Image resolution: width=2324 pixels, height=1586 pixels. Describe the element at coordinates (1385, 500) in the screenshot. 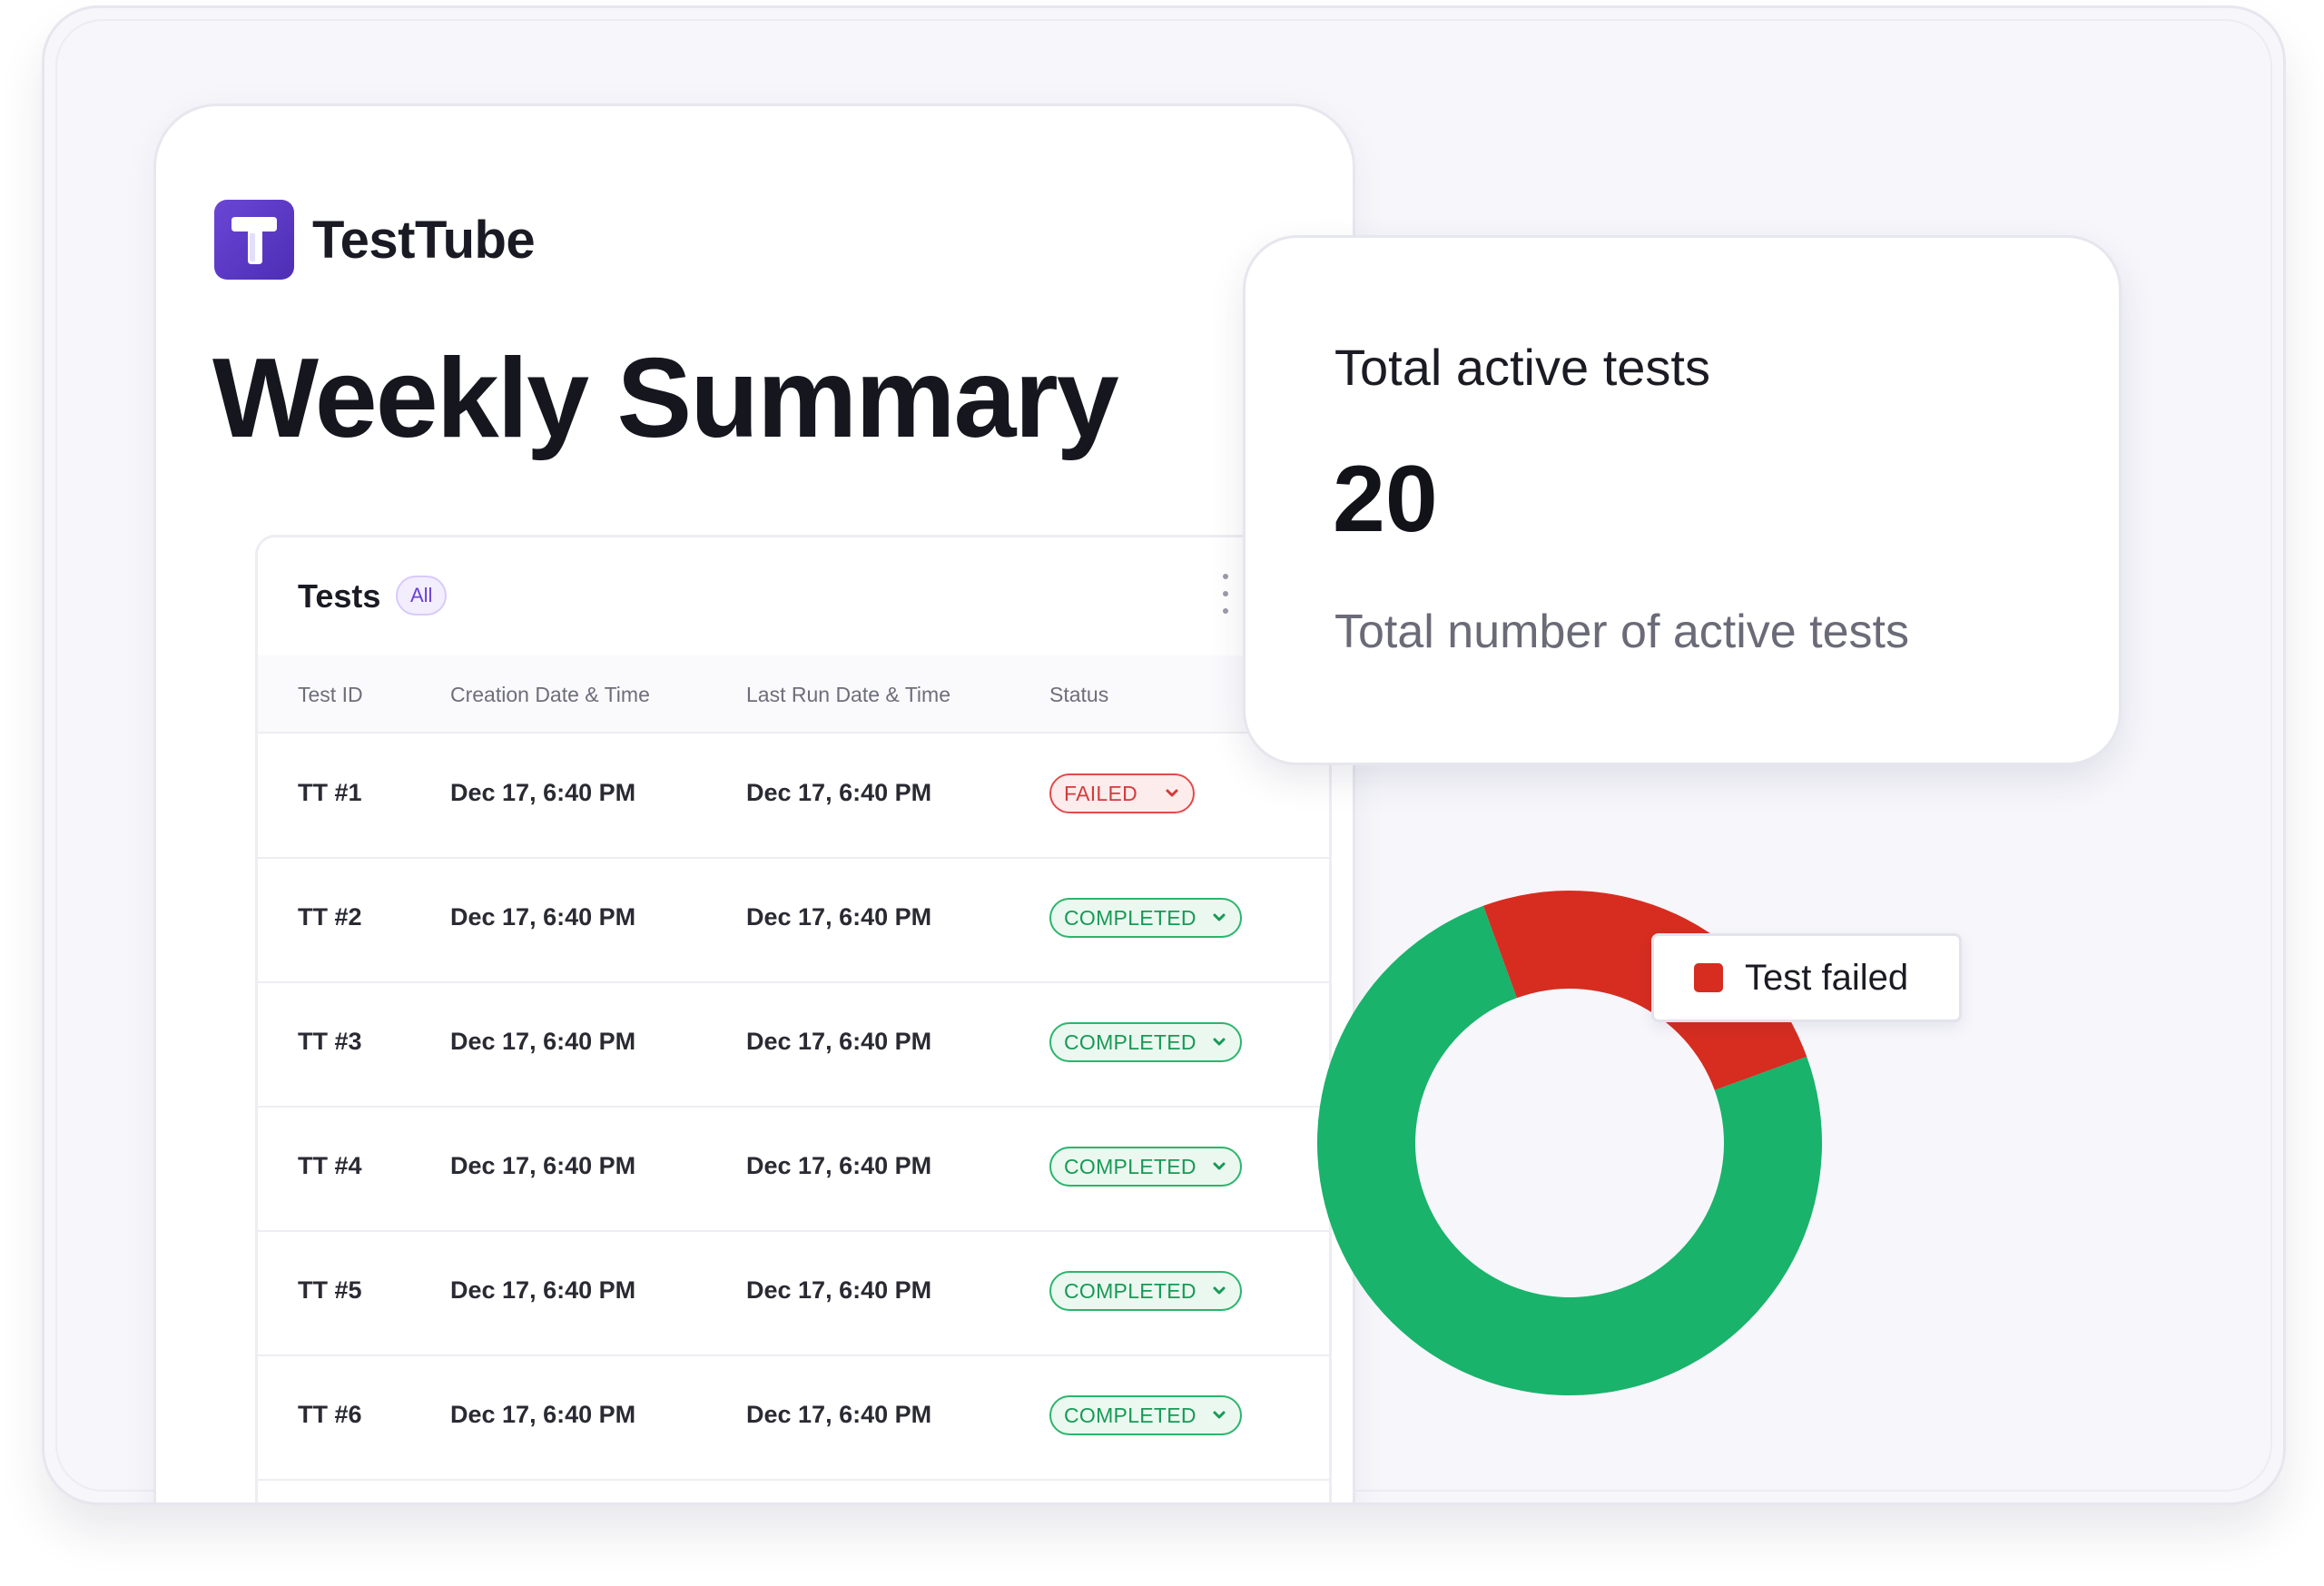

I see `stat-value: 20` at that location.